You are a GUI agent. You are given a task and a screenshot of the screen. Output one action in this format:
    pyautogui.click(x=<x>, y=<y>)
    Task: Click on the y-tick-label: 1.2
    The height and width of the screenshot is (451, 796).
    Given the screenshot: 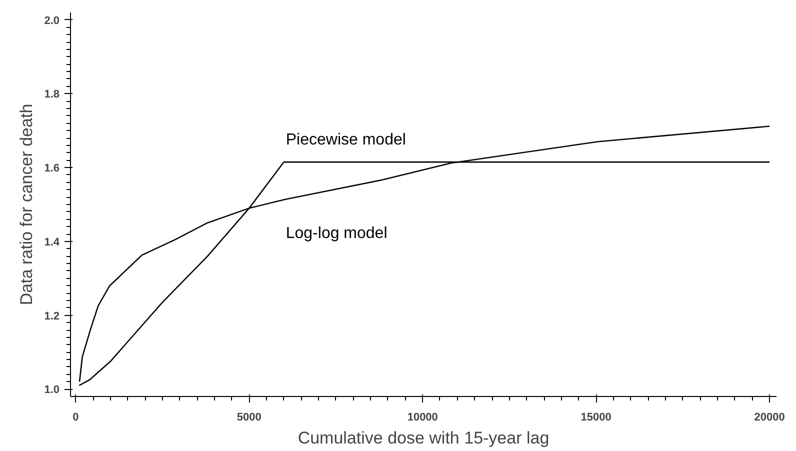 What is the action you would take?
    pyautogui.click(x=52, y=316)
    